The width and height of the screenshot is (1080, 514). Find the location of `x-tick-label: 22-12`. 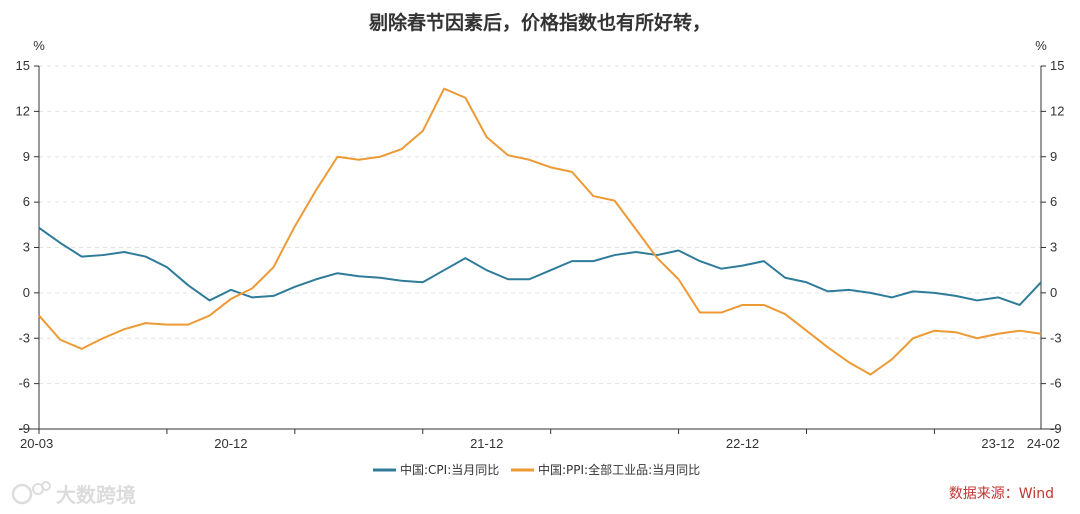

x-tick-label: 22-12 is located at coordinates (742, 443).